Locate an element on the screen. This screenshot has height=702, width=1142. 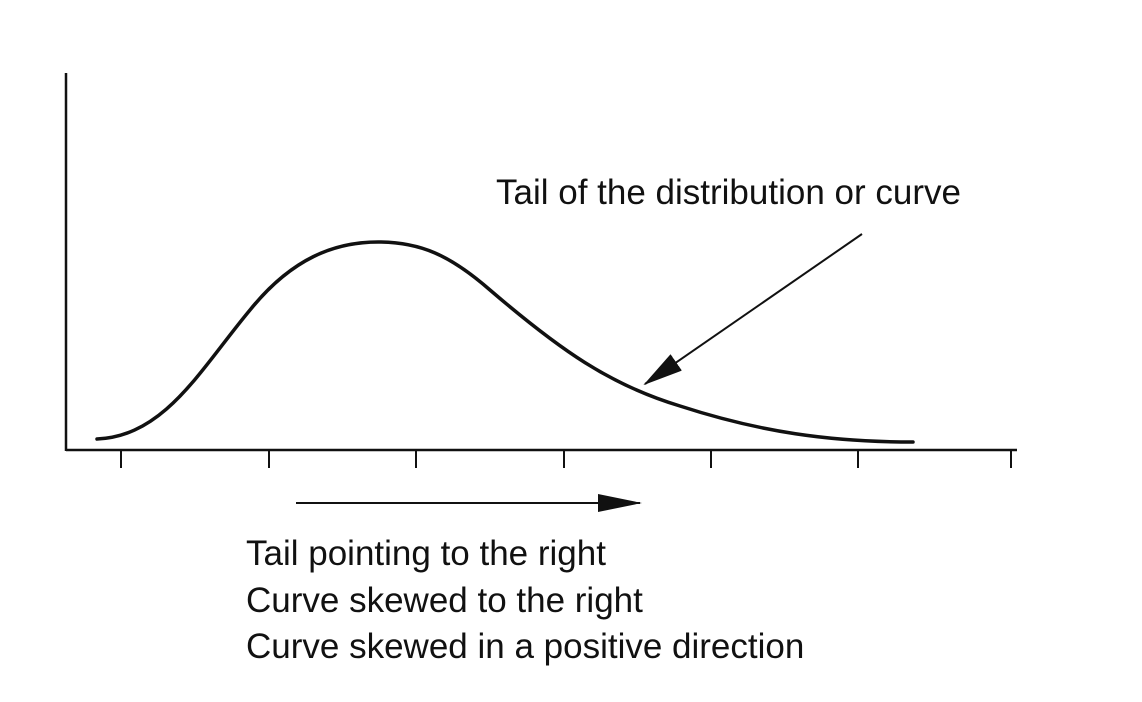
tail-label: Tail of the distribution or curve is located at coordinates (728, 192).